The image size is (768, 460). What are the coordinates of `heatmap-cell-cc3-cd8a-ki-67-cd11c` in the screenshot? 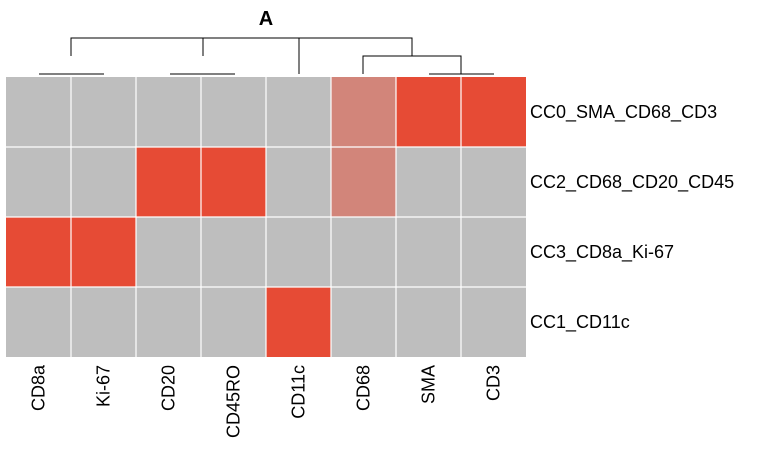 It's located at (298, 252).